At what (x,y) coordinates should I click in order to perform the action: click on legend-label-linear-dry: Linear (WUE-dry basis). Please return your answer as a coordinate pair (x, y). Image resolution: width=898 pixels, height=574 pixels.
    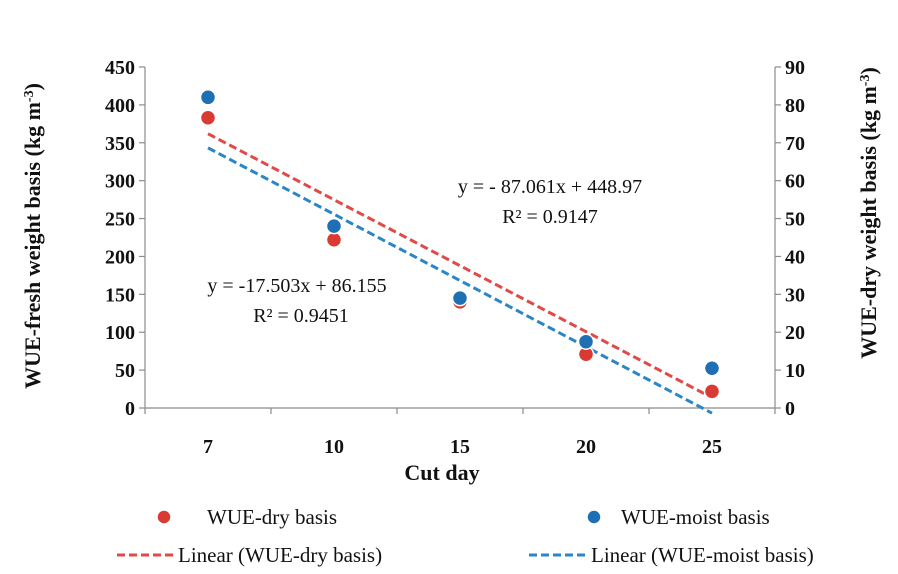
    Looking at the image, I should click on (280, 555).